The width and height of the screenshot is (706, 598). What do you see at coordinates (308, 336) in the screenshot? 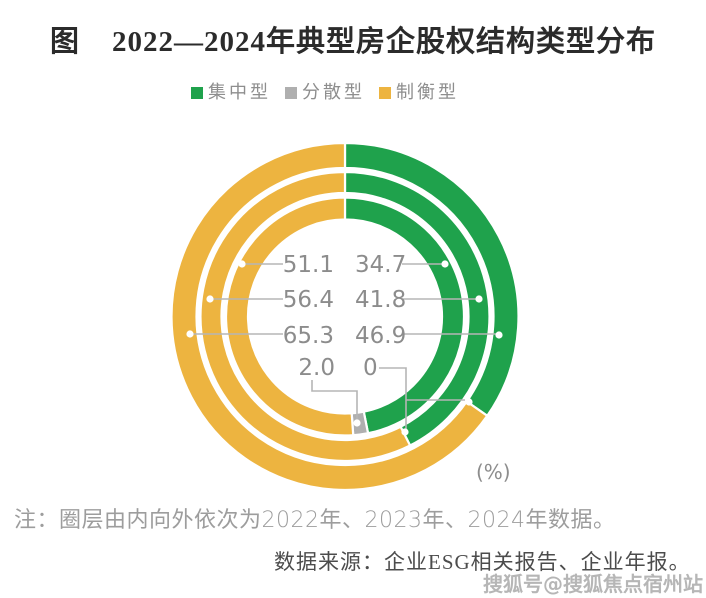
I see `value-label: 65.3` at bounding box center [308, 336].